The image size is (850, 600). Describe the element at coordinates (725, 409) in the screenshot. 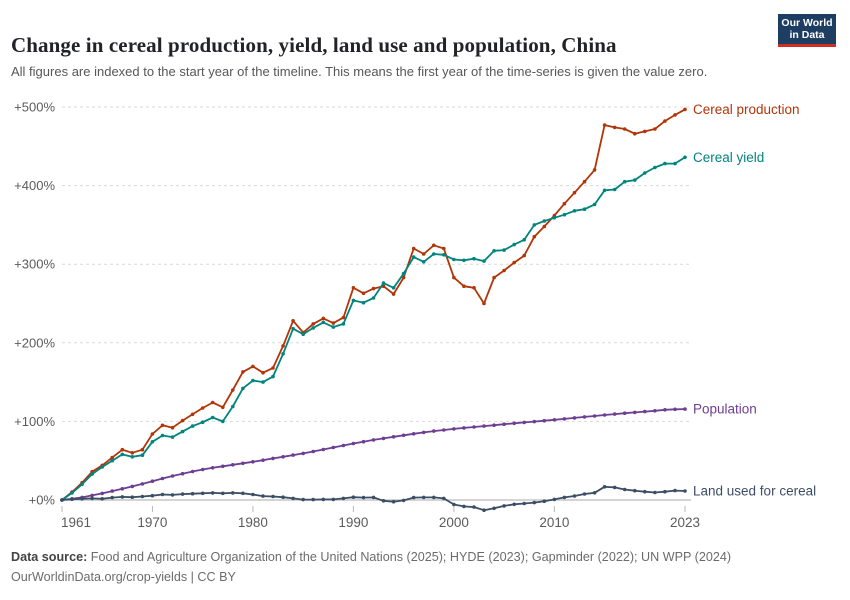

I see `series-label-population: Population` at that location.